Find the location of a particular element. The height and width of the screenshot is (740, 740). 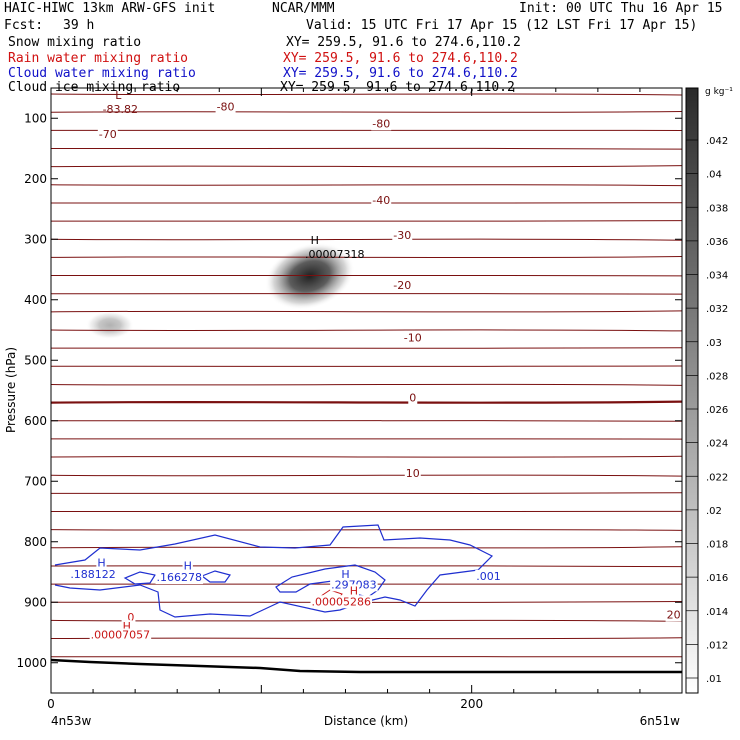

cloud-water-contours is located at coordinates (274, 571).